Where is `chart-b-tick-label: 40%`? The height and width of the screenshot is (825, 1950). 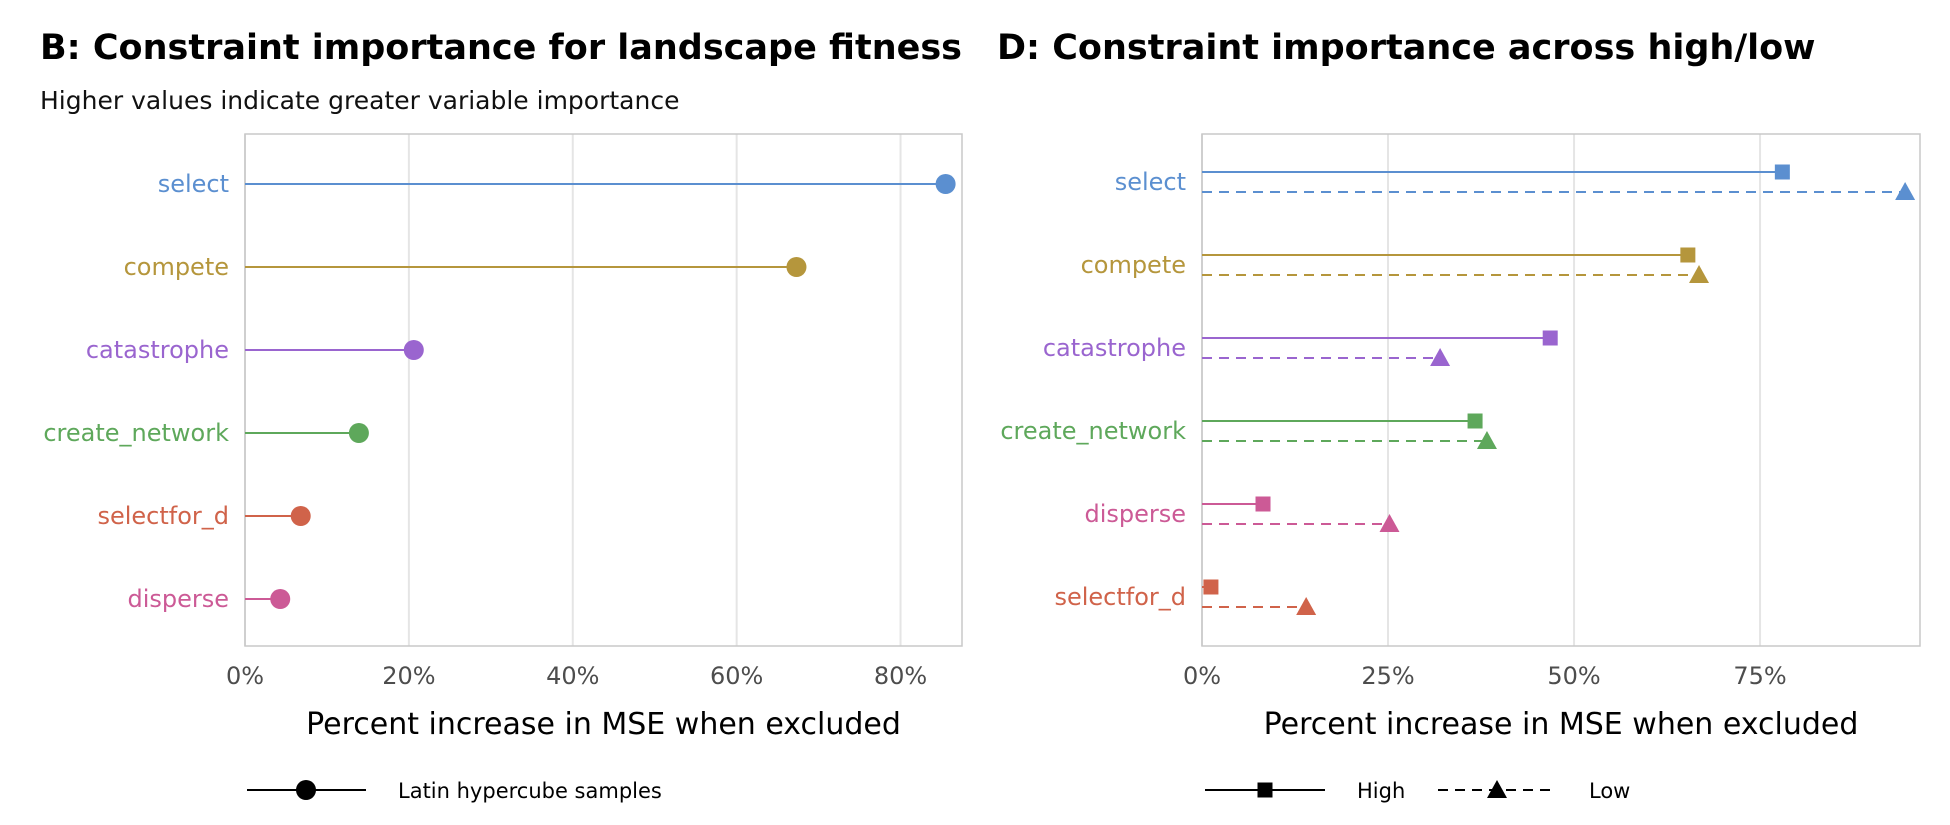 chart-b-tick-label: 40% is located at coordinates (572, 676).